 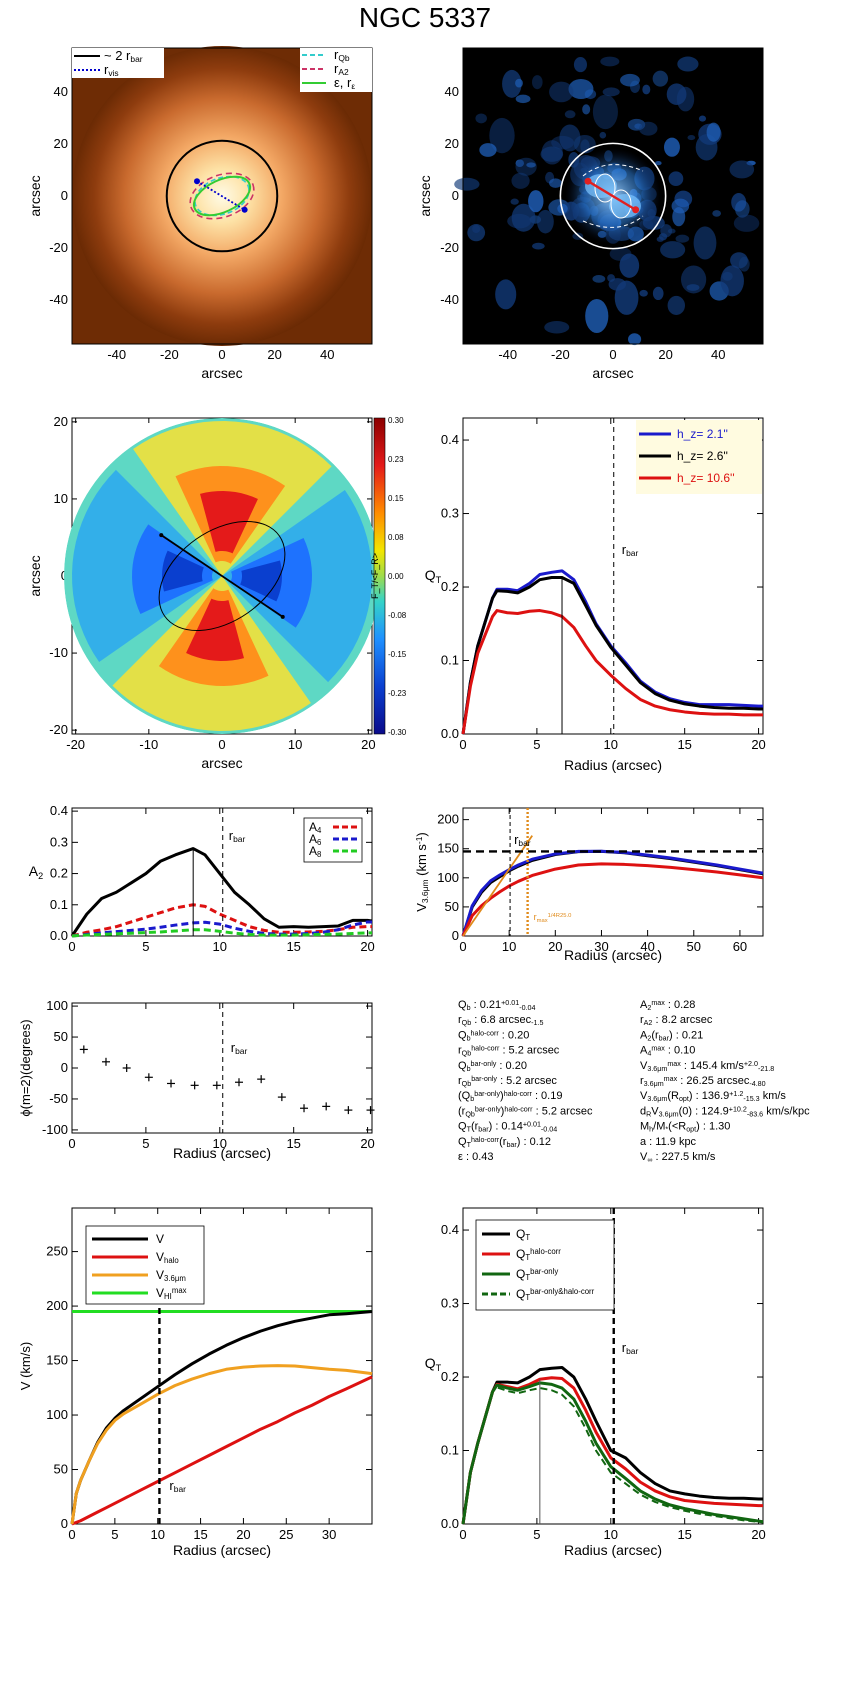 What do you see at coordinates (632, 553) in the screenshot?
I see `label-part: bar` at bounding box center [632, 553].